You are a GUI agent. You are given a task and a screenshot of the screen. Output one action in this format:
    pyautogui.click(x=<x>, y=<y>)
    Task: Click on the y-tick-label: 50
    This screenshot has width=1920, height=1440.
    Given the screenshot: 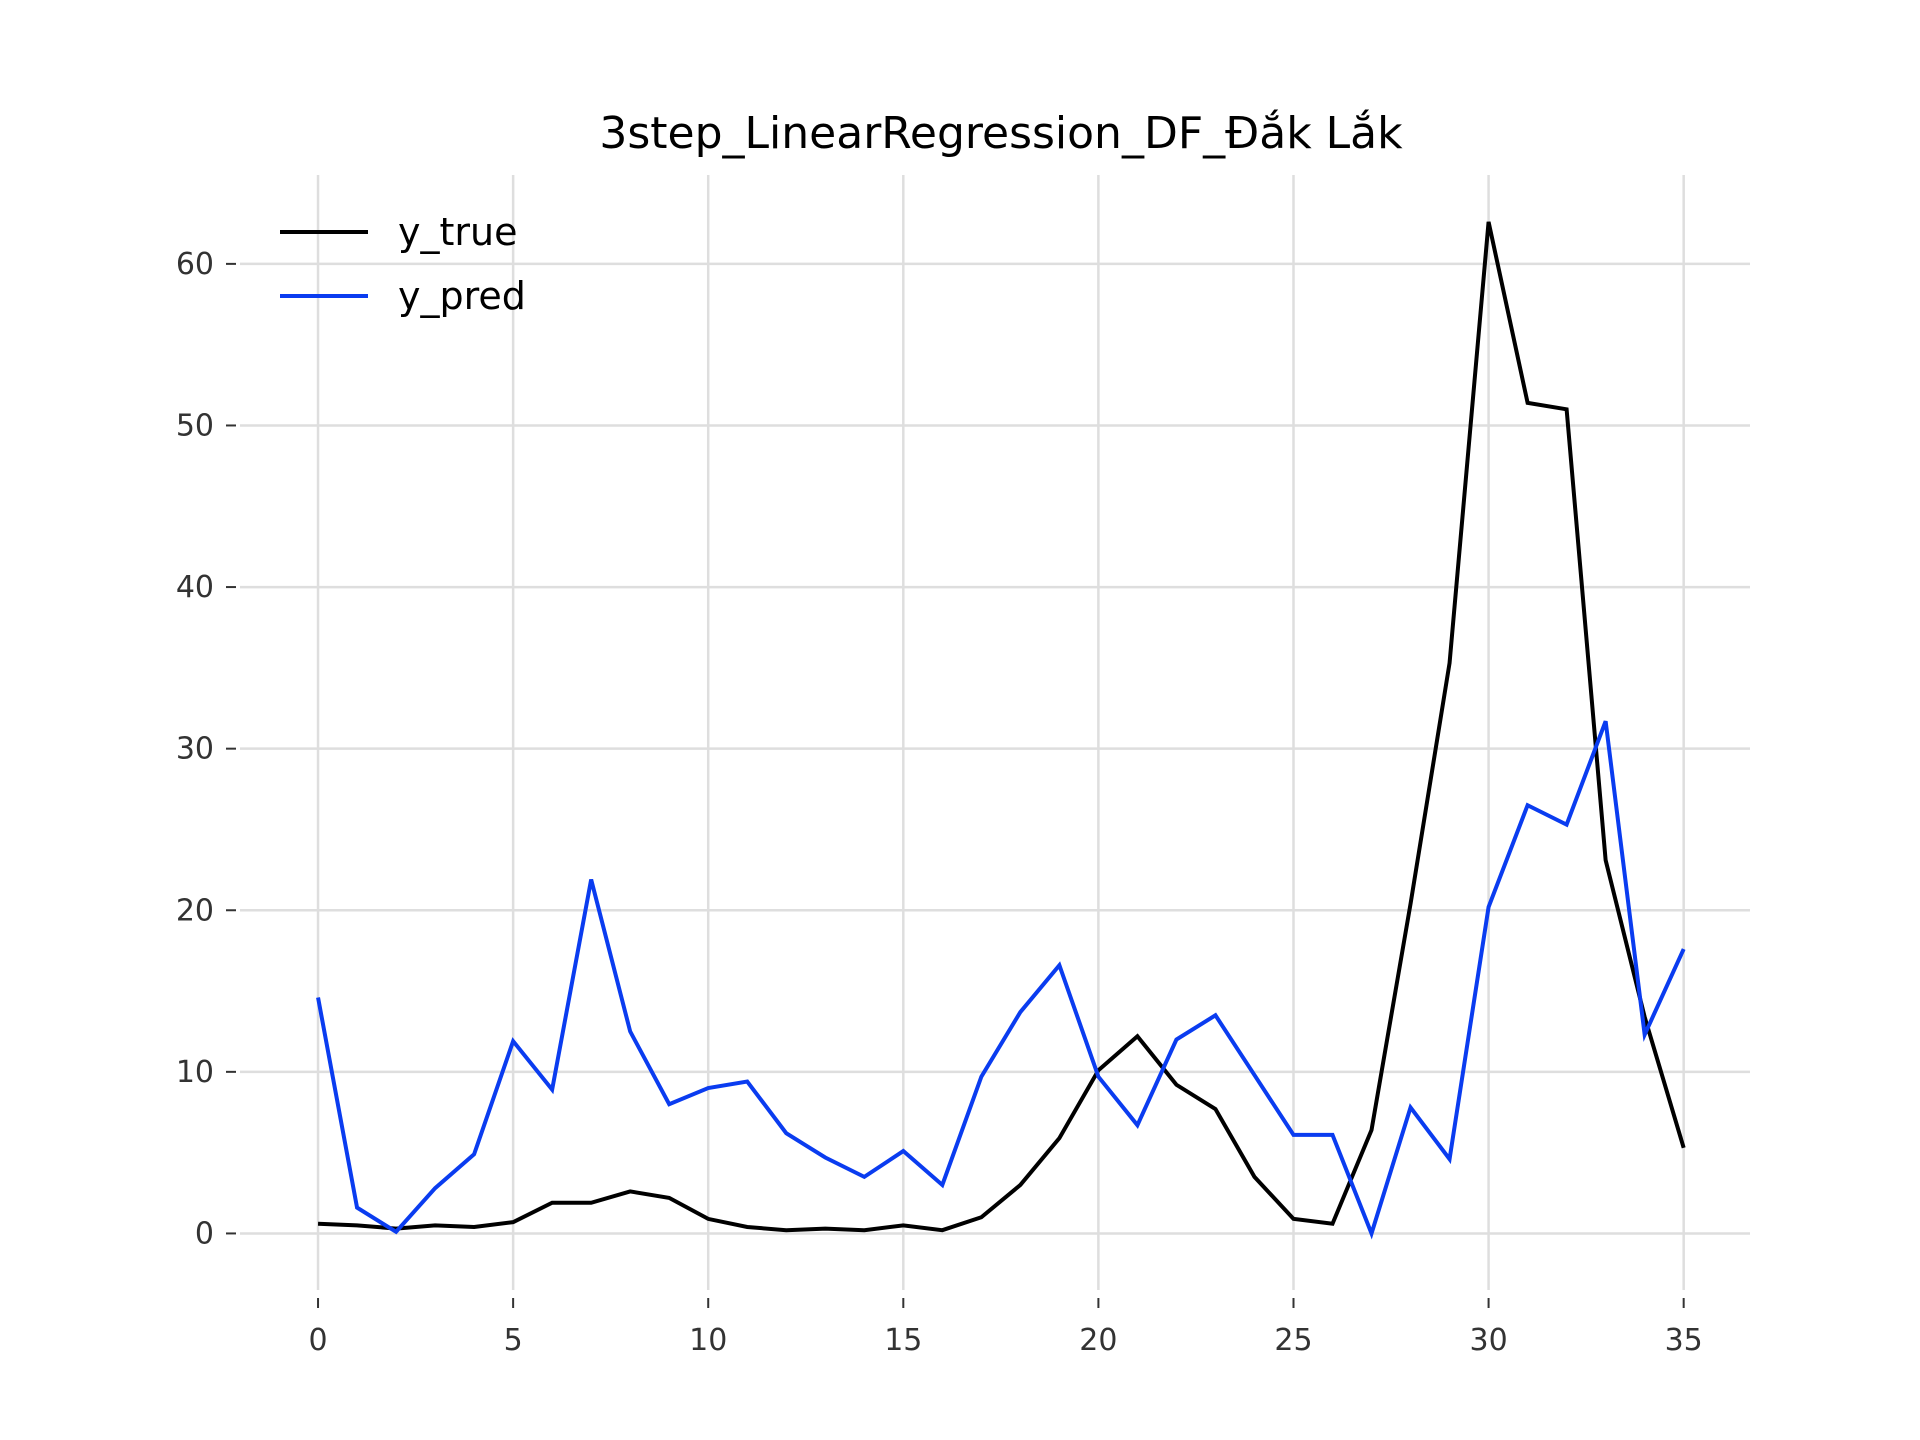 What is the action you would take?
    pyautogui.click(x=195, y=425)
    